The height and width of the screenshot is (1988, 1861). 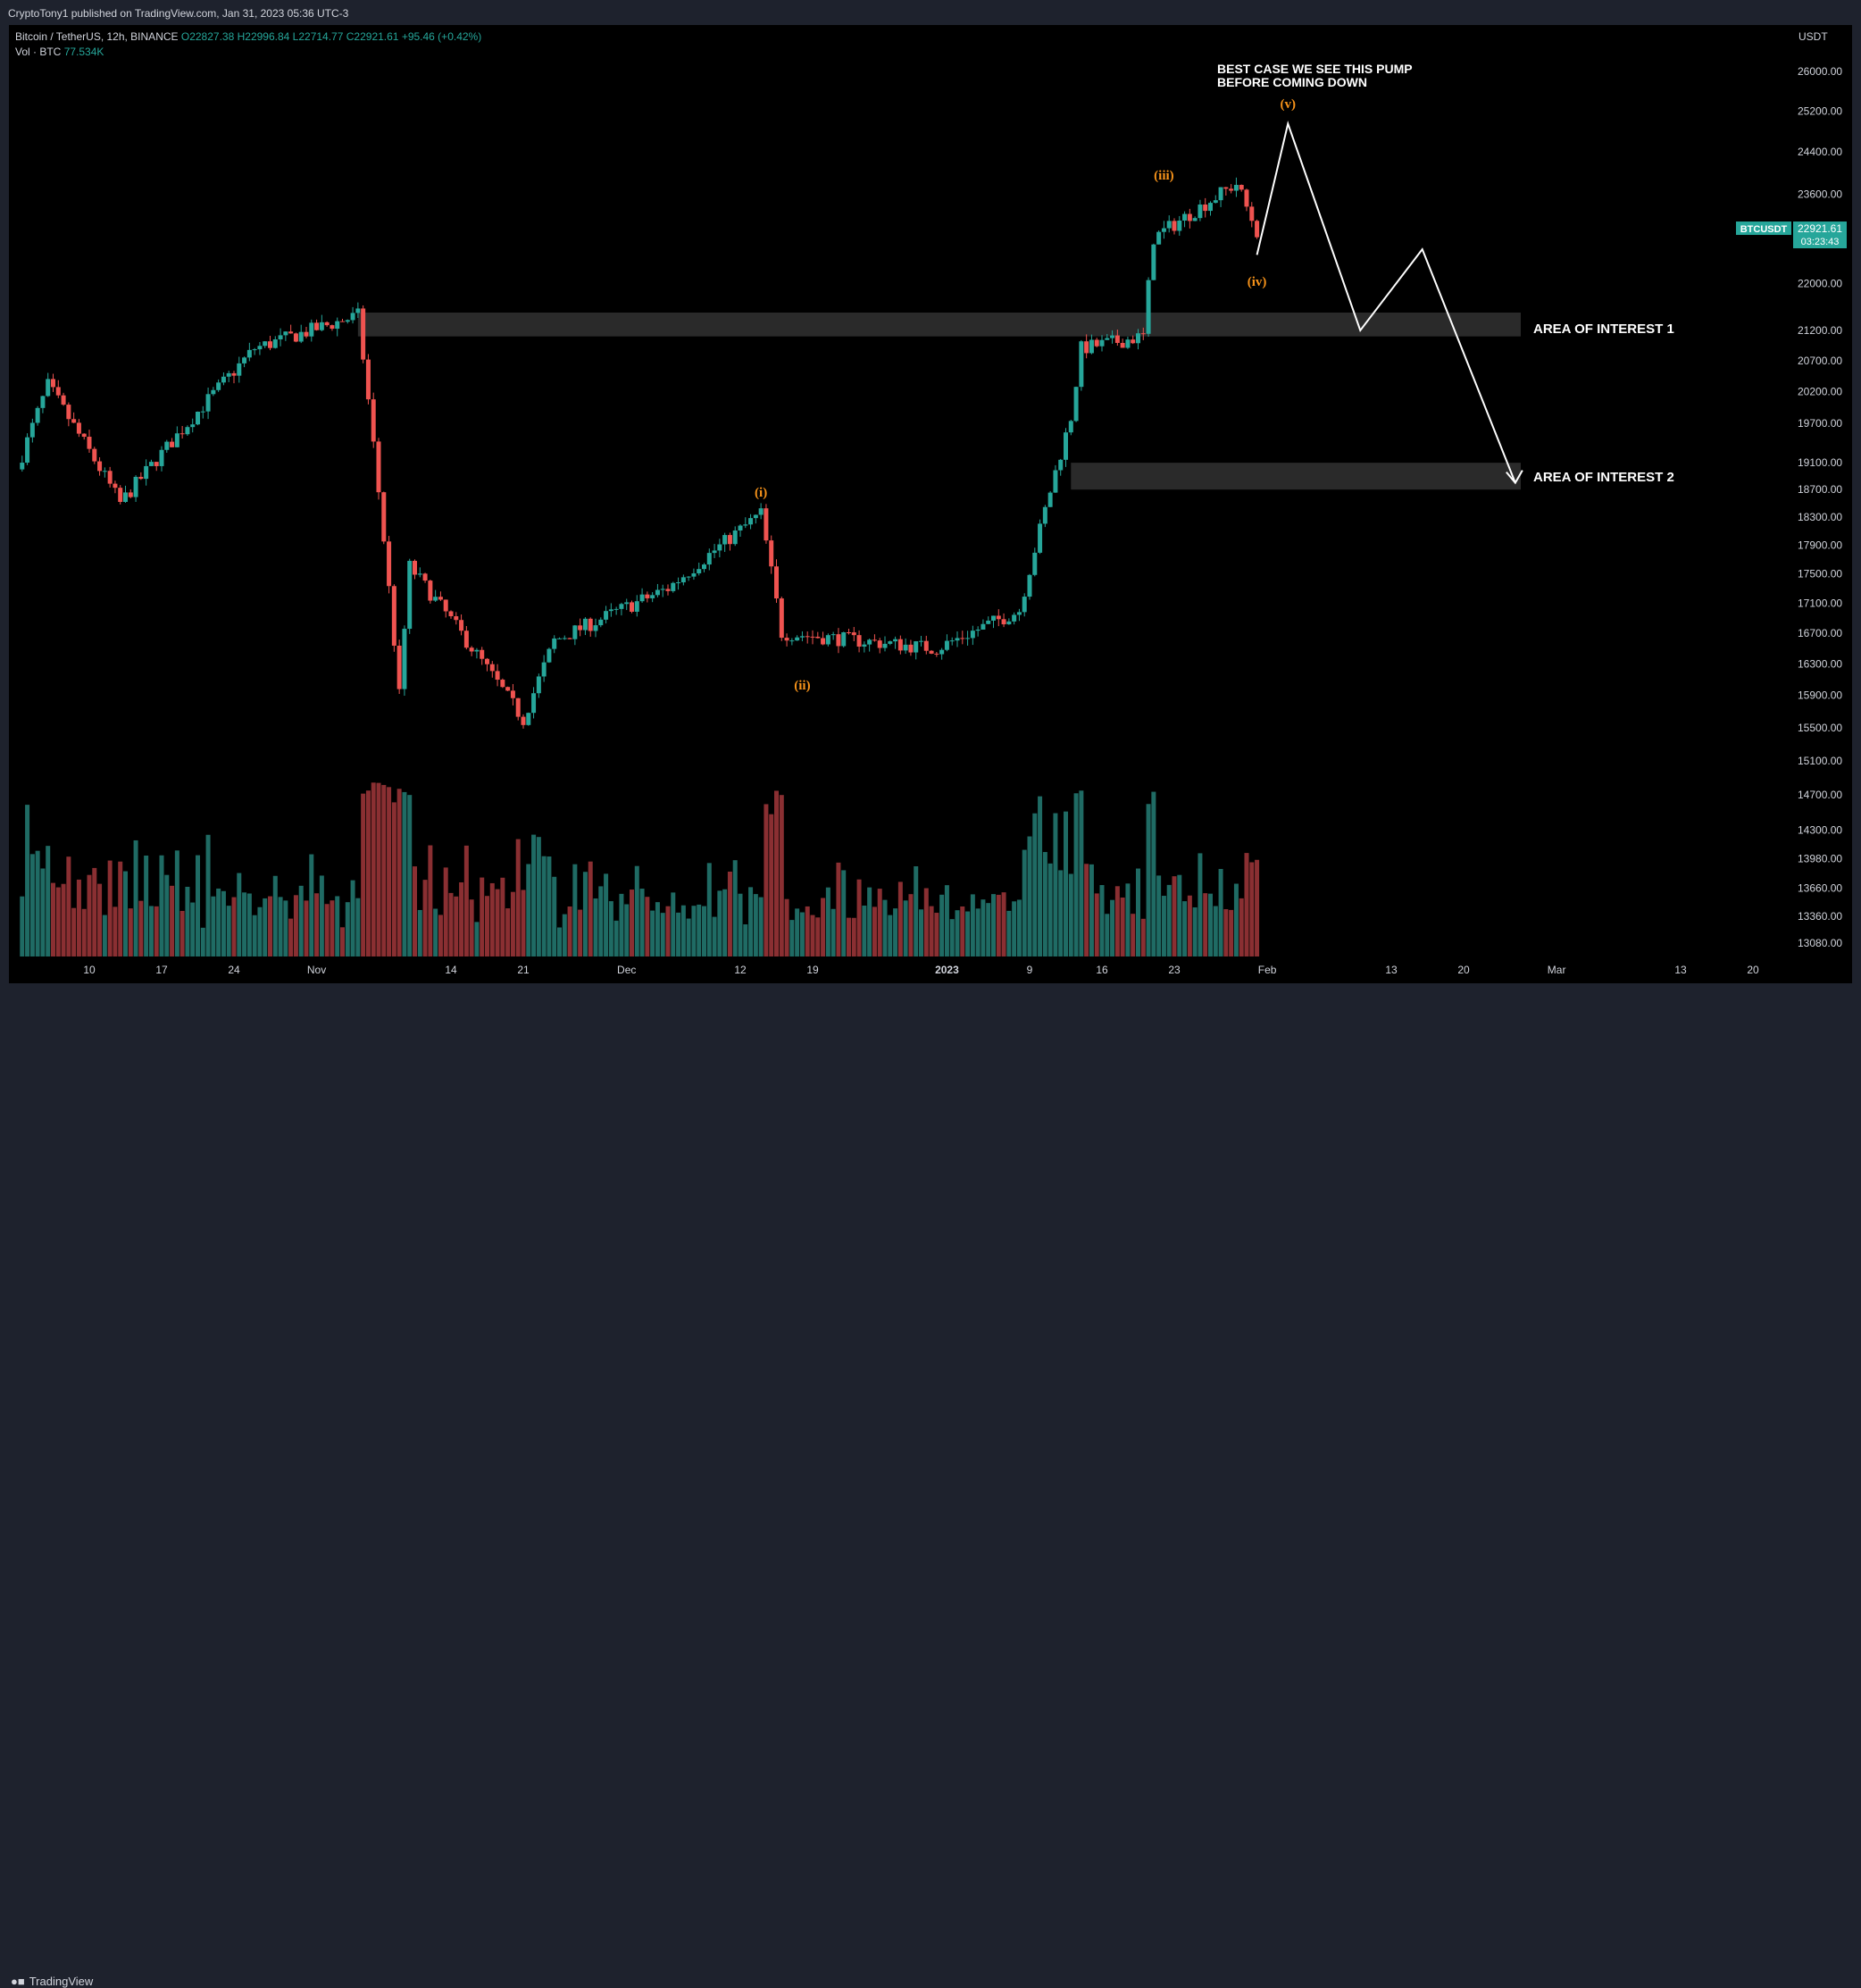 I want to click on note-line-1: BEST CASE WE SEE THIS PUMP, so click(x=1315, y=69).